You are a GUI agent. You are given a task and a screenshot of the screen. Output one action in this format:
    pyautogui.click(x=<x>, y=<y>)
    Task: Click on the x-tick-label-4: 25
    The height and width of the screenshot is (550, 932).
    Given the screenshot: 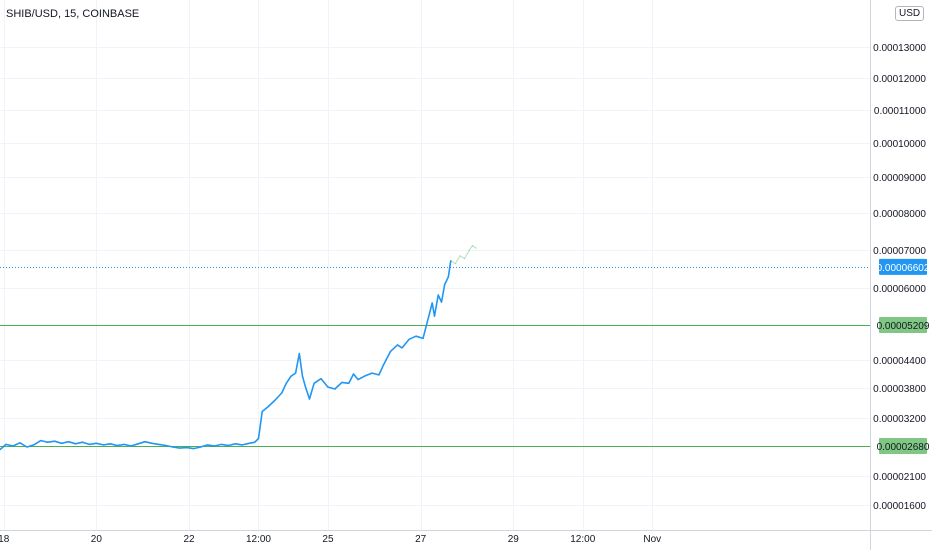 What is the action you would take?
    pyautogui.click(x=328, y=539)
    